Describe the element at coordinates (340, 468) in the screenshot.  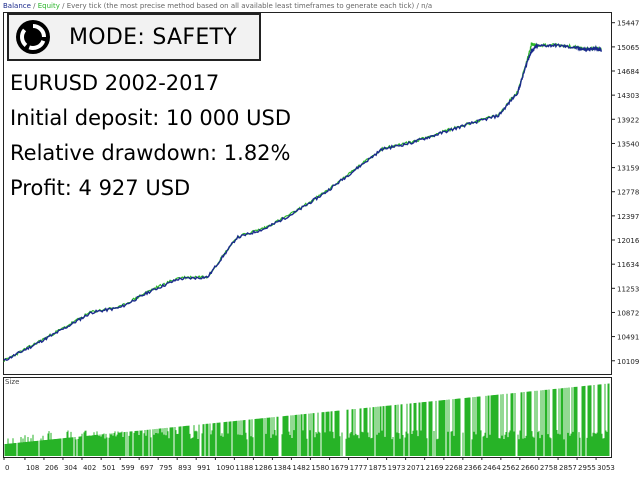
I see `x-tick-label: 1679` at that location.